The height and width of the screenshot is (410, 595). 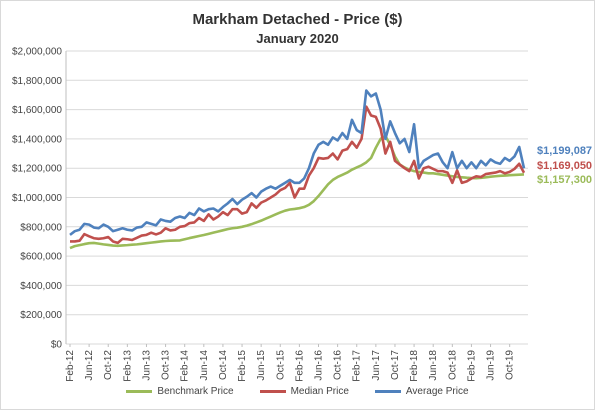 What do you see at coordinates (37, 110) in the screenshot?
I see `y-tick-label: $1,600,000` at bounding box center [37, 110].